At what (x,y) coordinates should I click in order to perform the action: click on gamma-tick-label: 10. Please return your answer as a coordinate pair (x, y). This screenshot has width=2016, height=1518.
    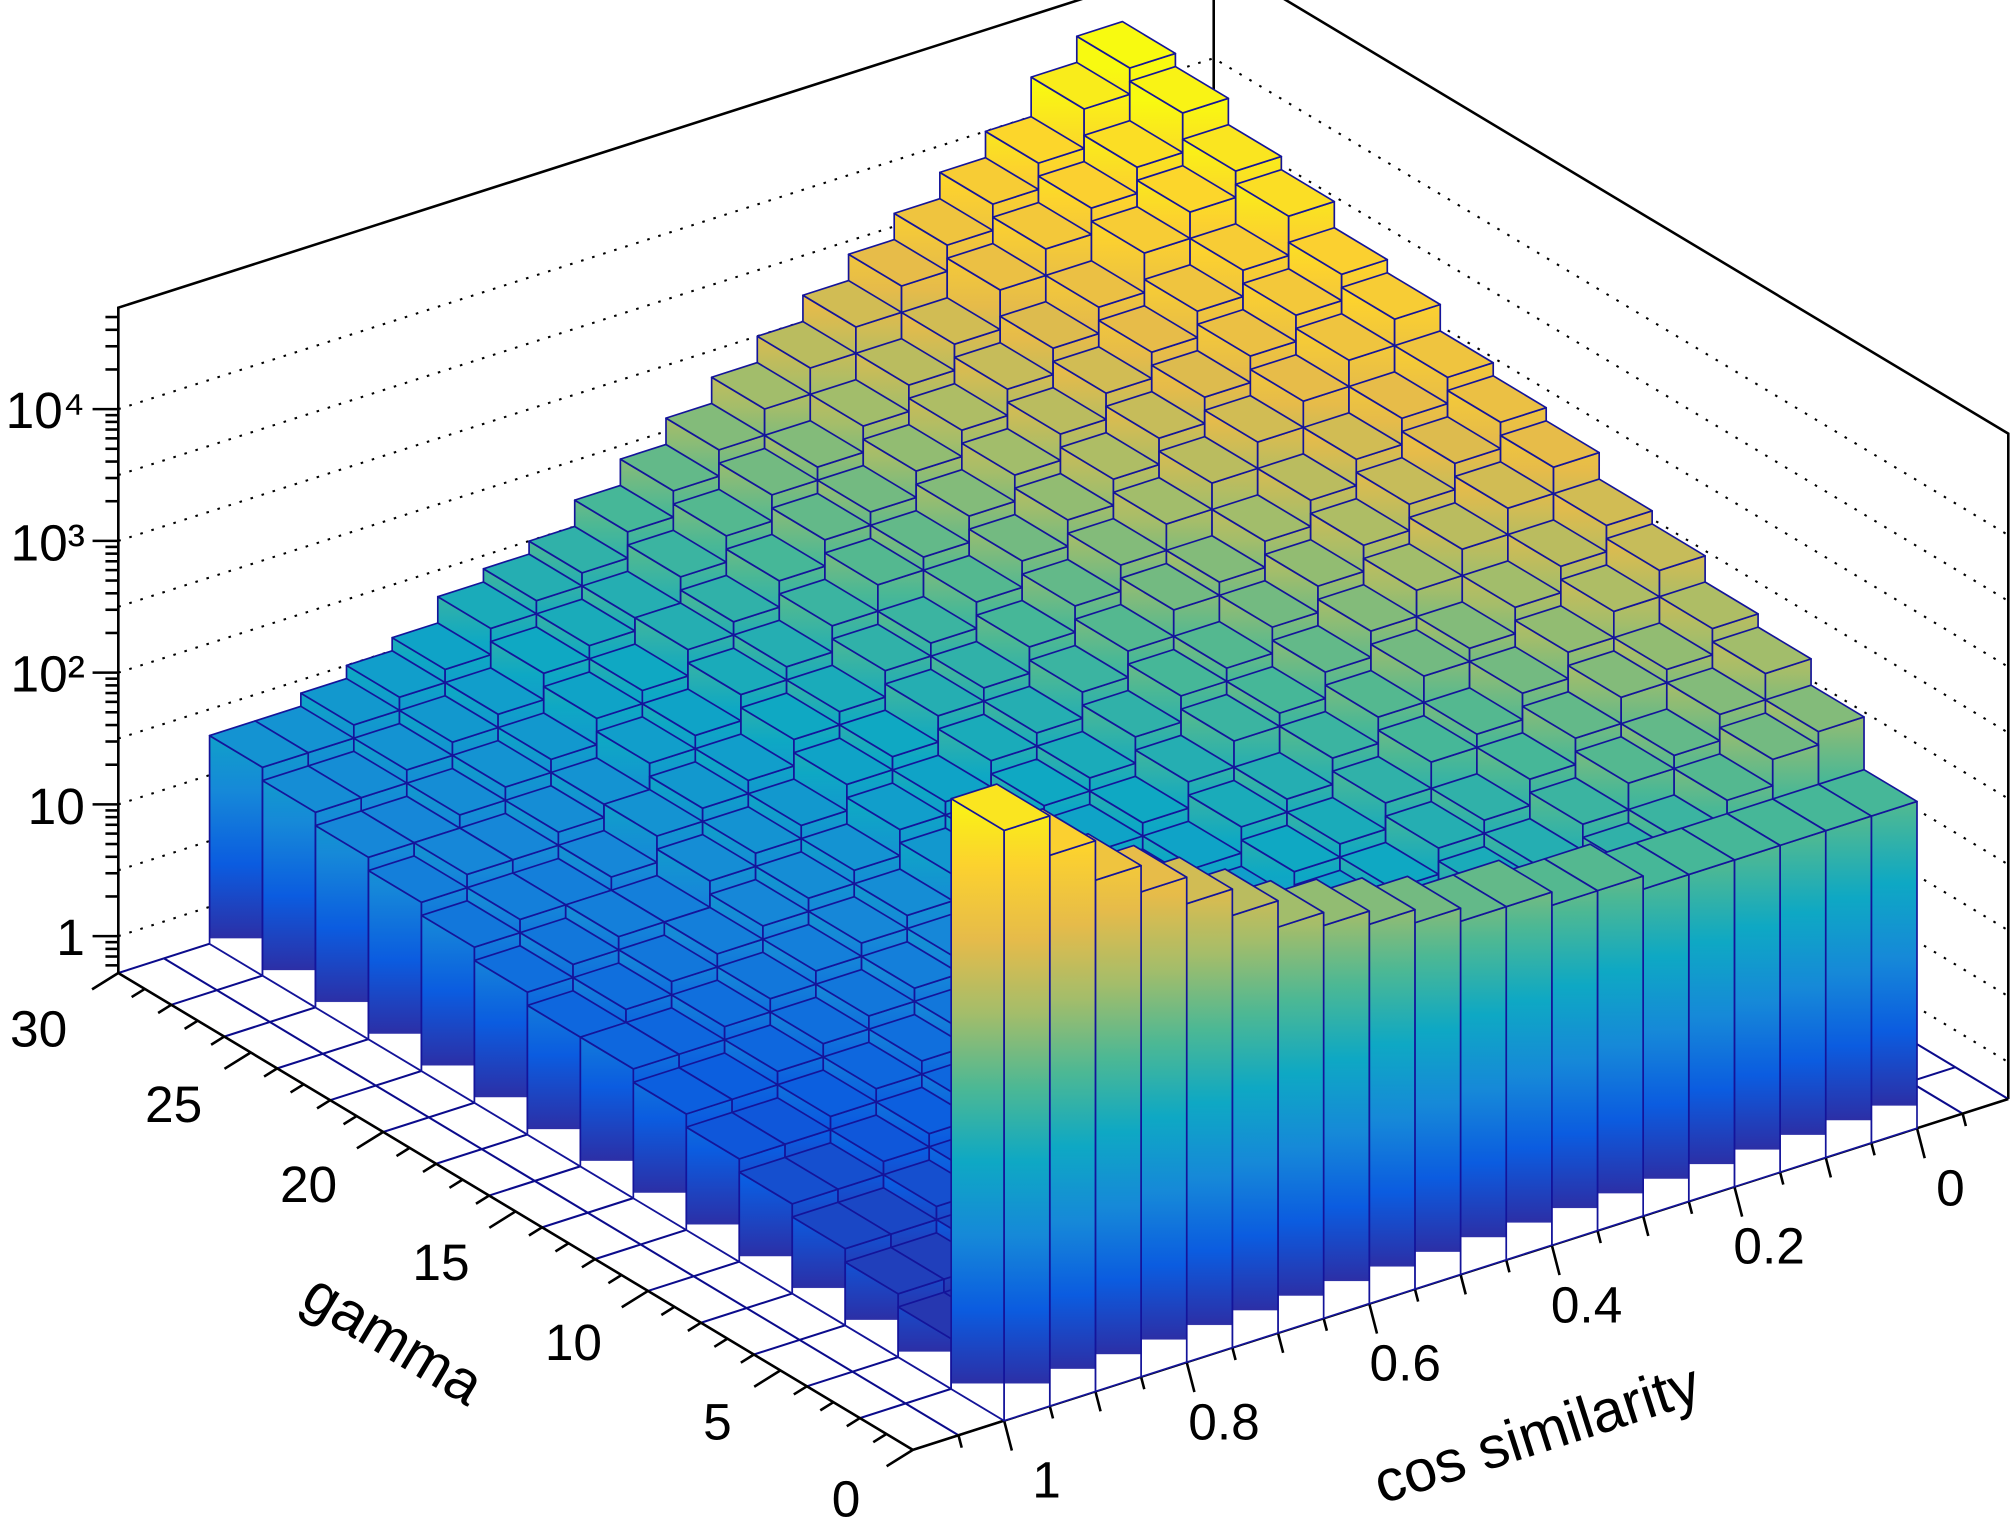
    Looking at the image, I should click on (573, 1342).